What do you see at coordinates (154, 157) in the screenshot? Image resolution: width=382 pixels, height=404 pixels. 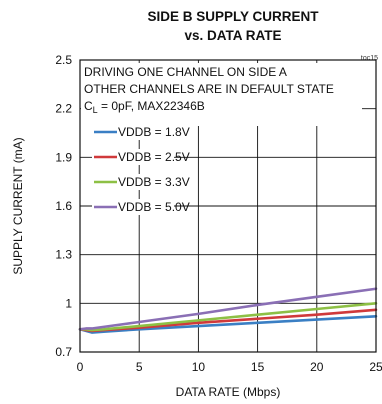 I see `legend-label-2: VDDB = 2.5V` at bounding box center [154, 157].